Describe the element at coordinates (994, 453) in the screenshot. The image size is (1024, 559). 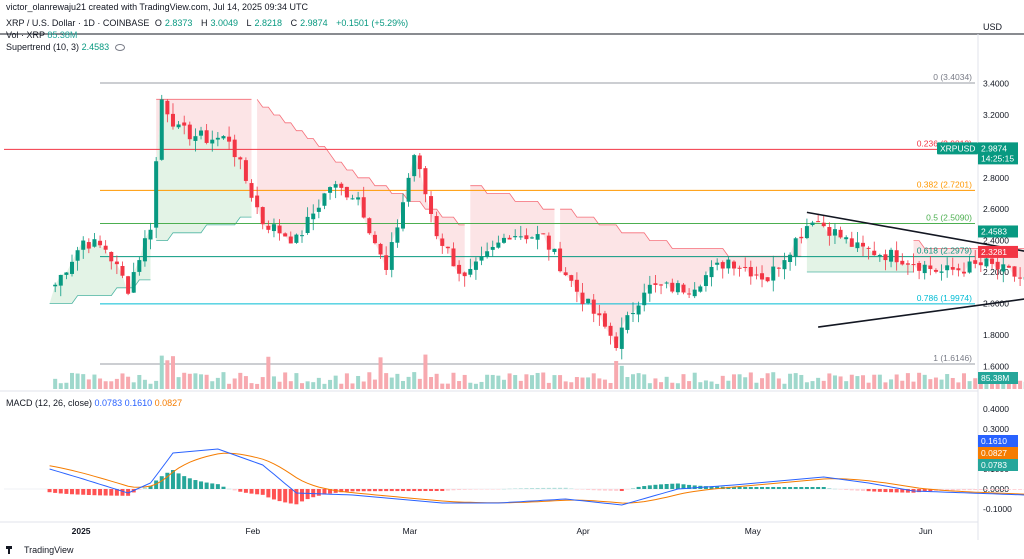
I see `macd-badge: 0.0827` at that location.